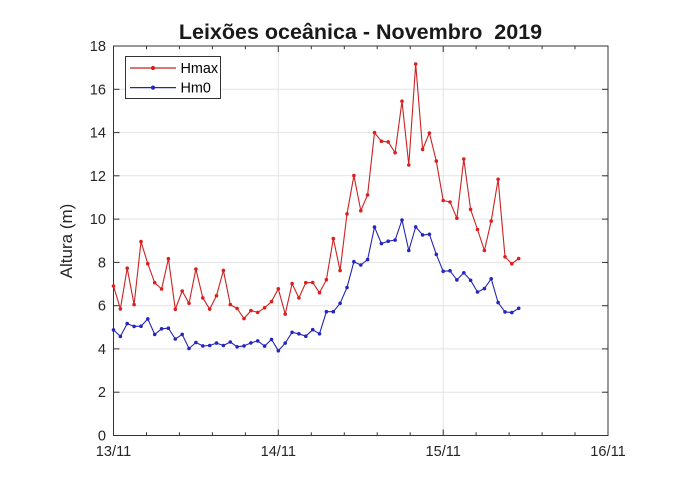  I want to click on svg-text: 16, so click(98, 90).